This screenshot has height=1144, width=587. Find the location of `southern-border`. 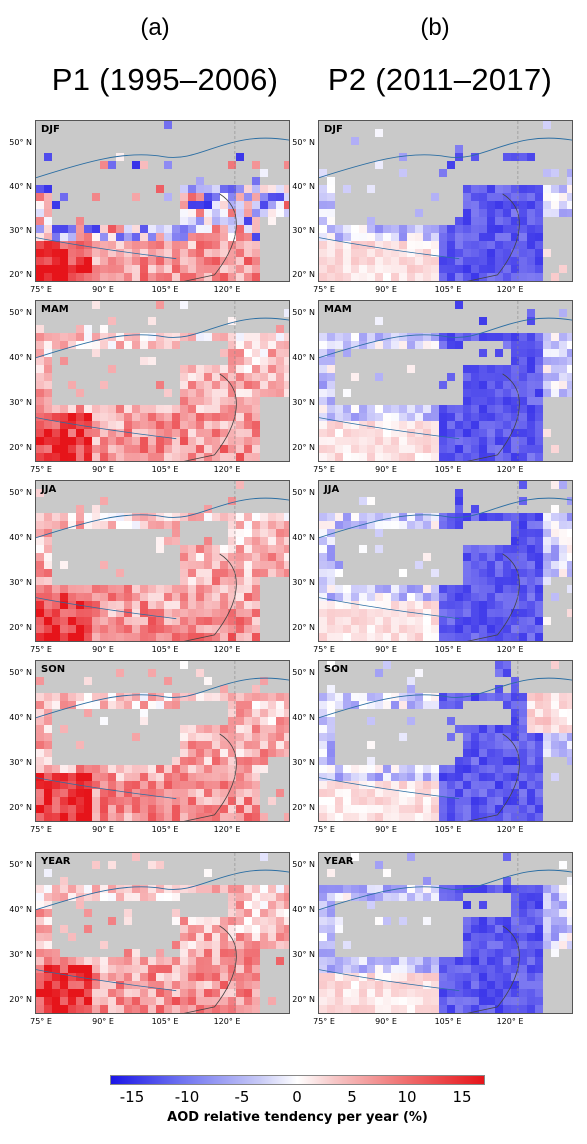

southern-border is located at coordinates (389, 428).